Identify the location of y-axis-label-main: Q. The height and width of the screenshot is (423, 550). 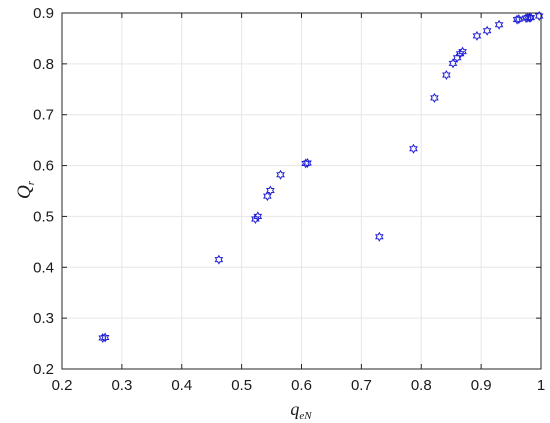
(24, 192).